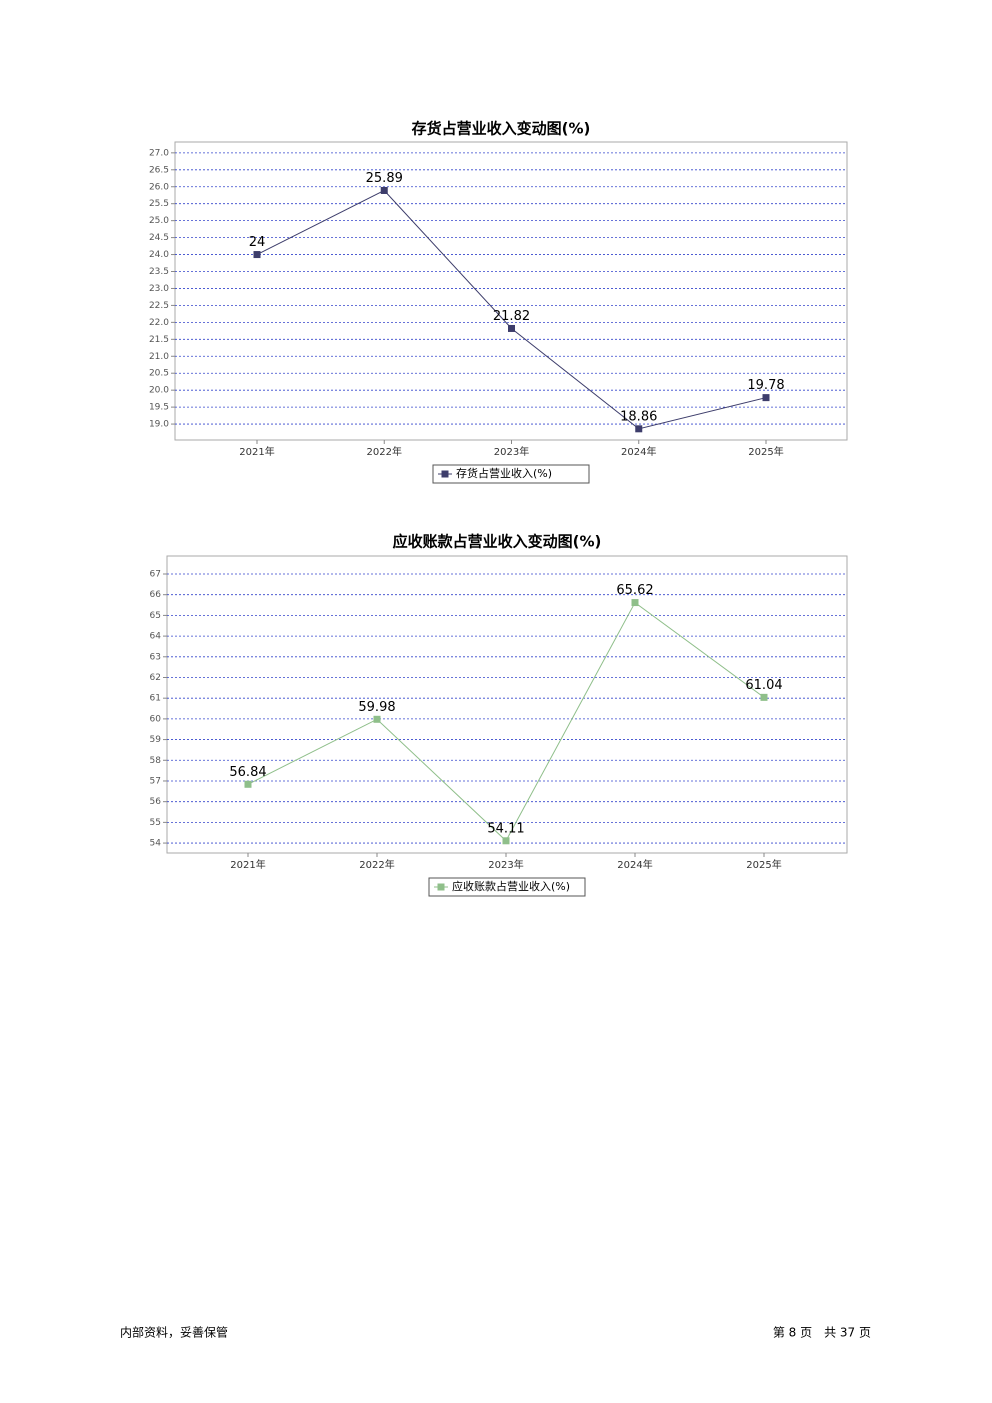 Image resolution: width=992 pixels, height=1403 pixels. I want to click on legend-label: 应收账款占营业收入(%), so click(511, 886).